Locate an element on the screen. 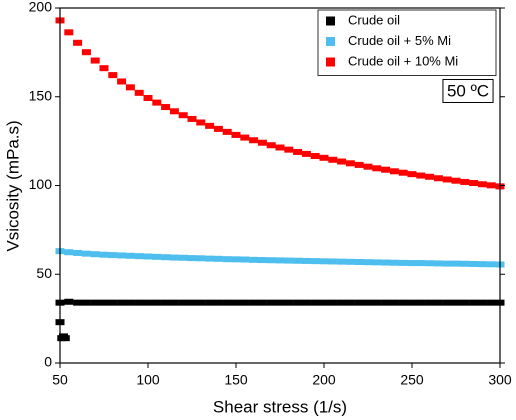 This screenshot has height=420, width=516. annotation: 50 ºC is located at coordinates (468, 90).